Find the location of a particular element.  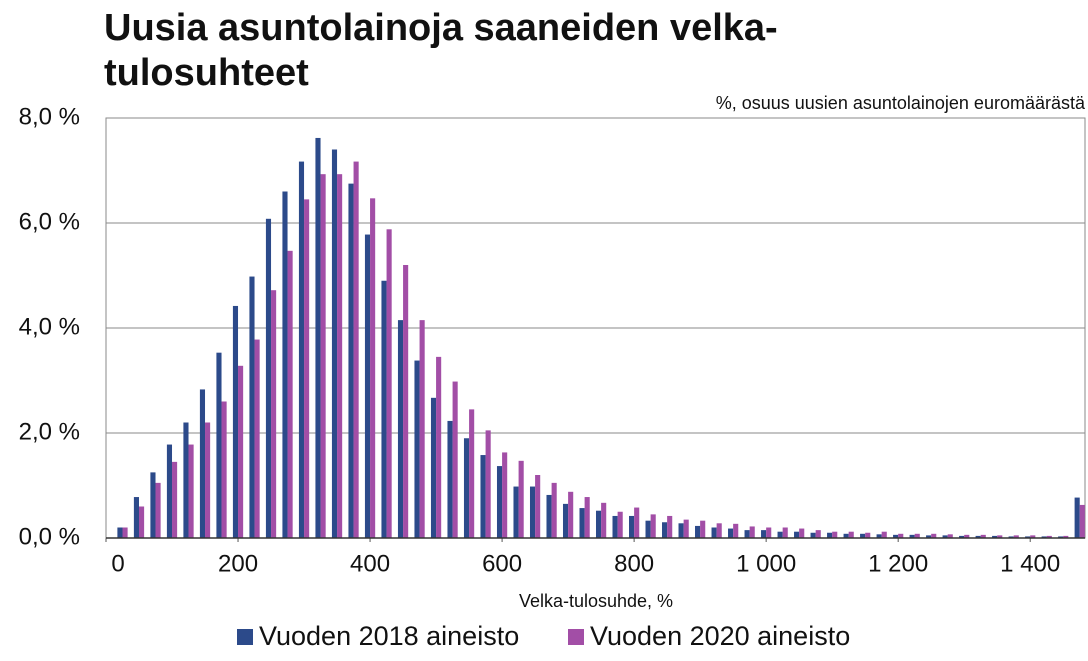

x-axis-label: Velka-tulosuhde, % is located at coordinates (596, 601).